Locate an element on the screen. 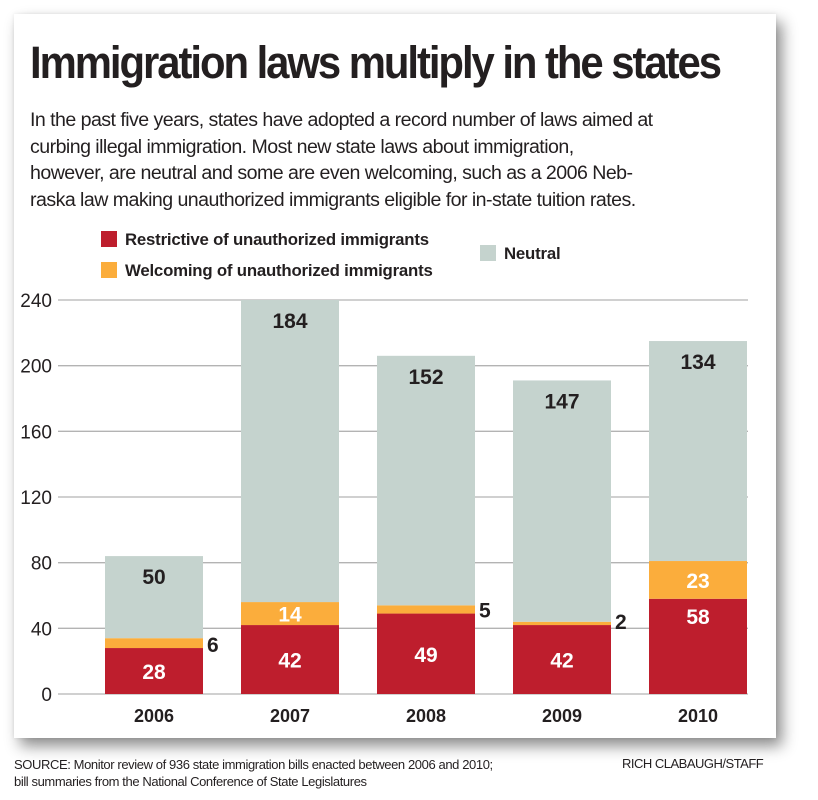  data-label-restrictive: 28 is located at coordinates (154, 672).